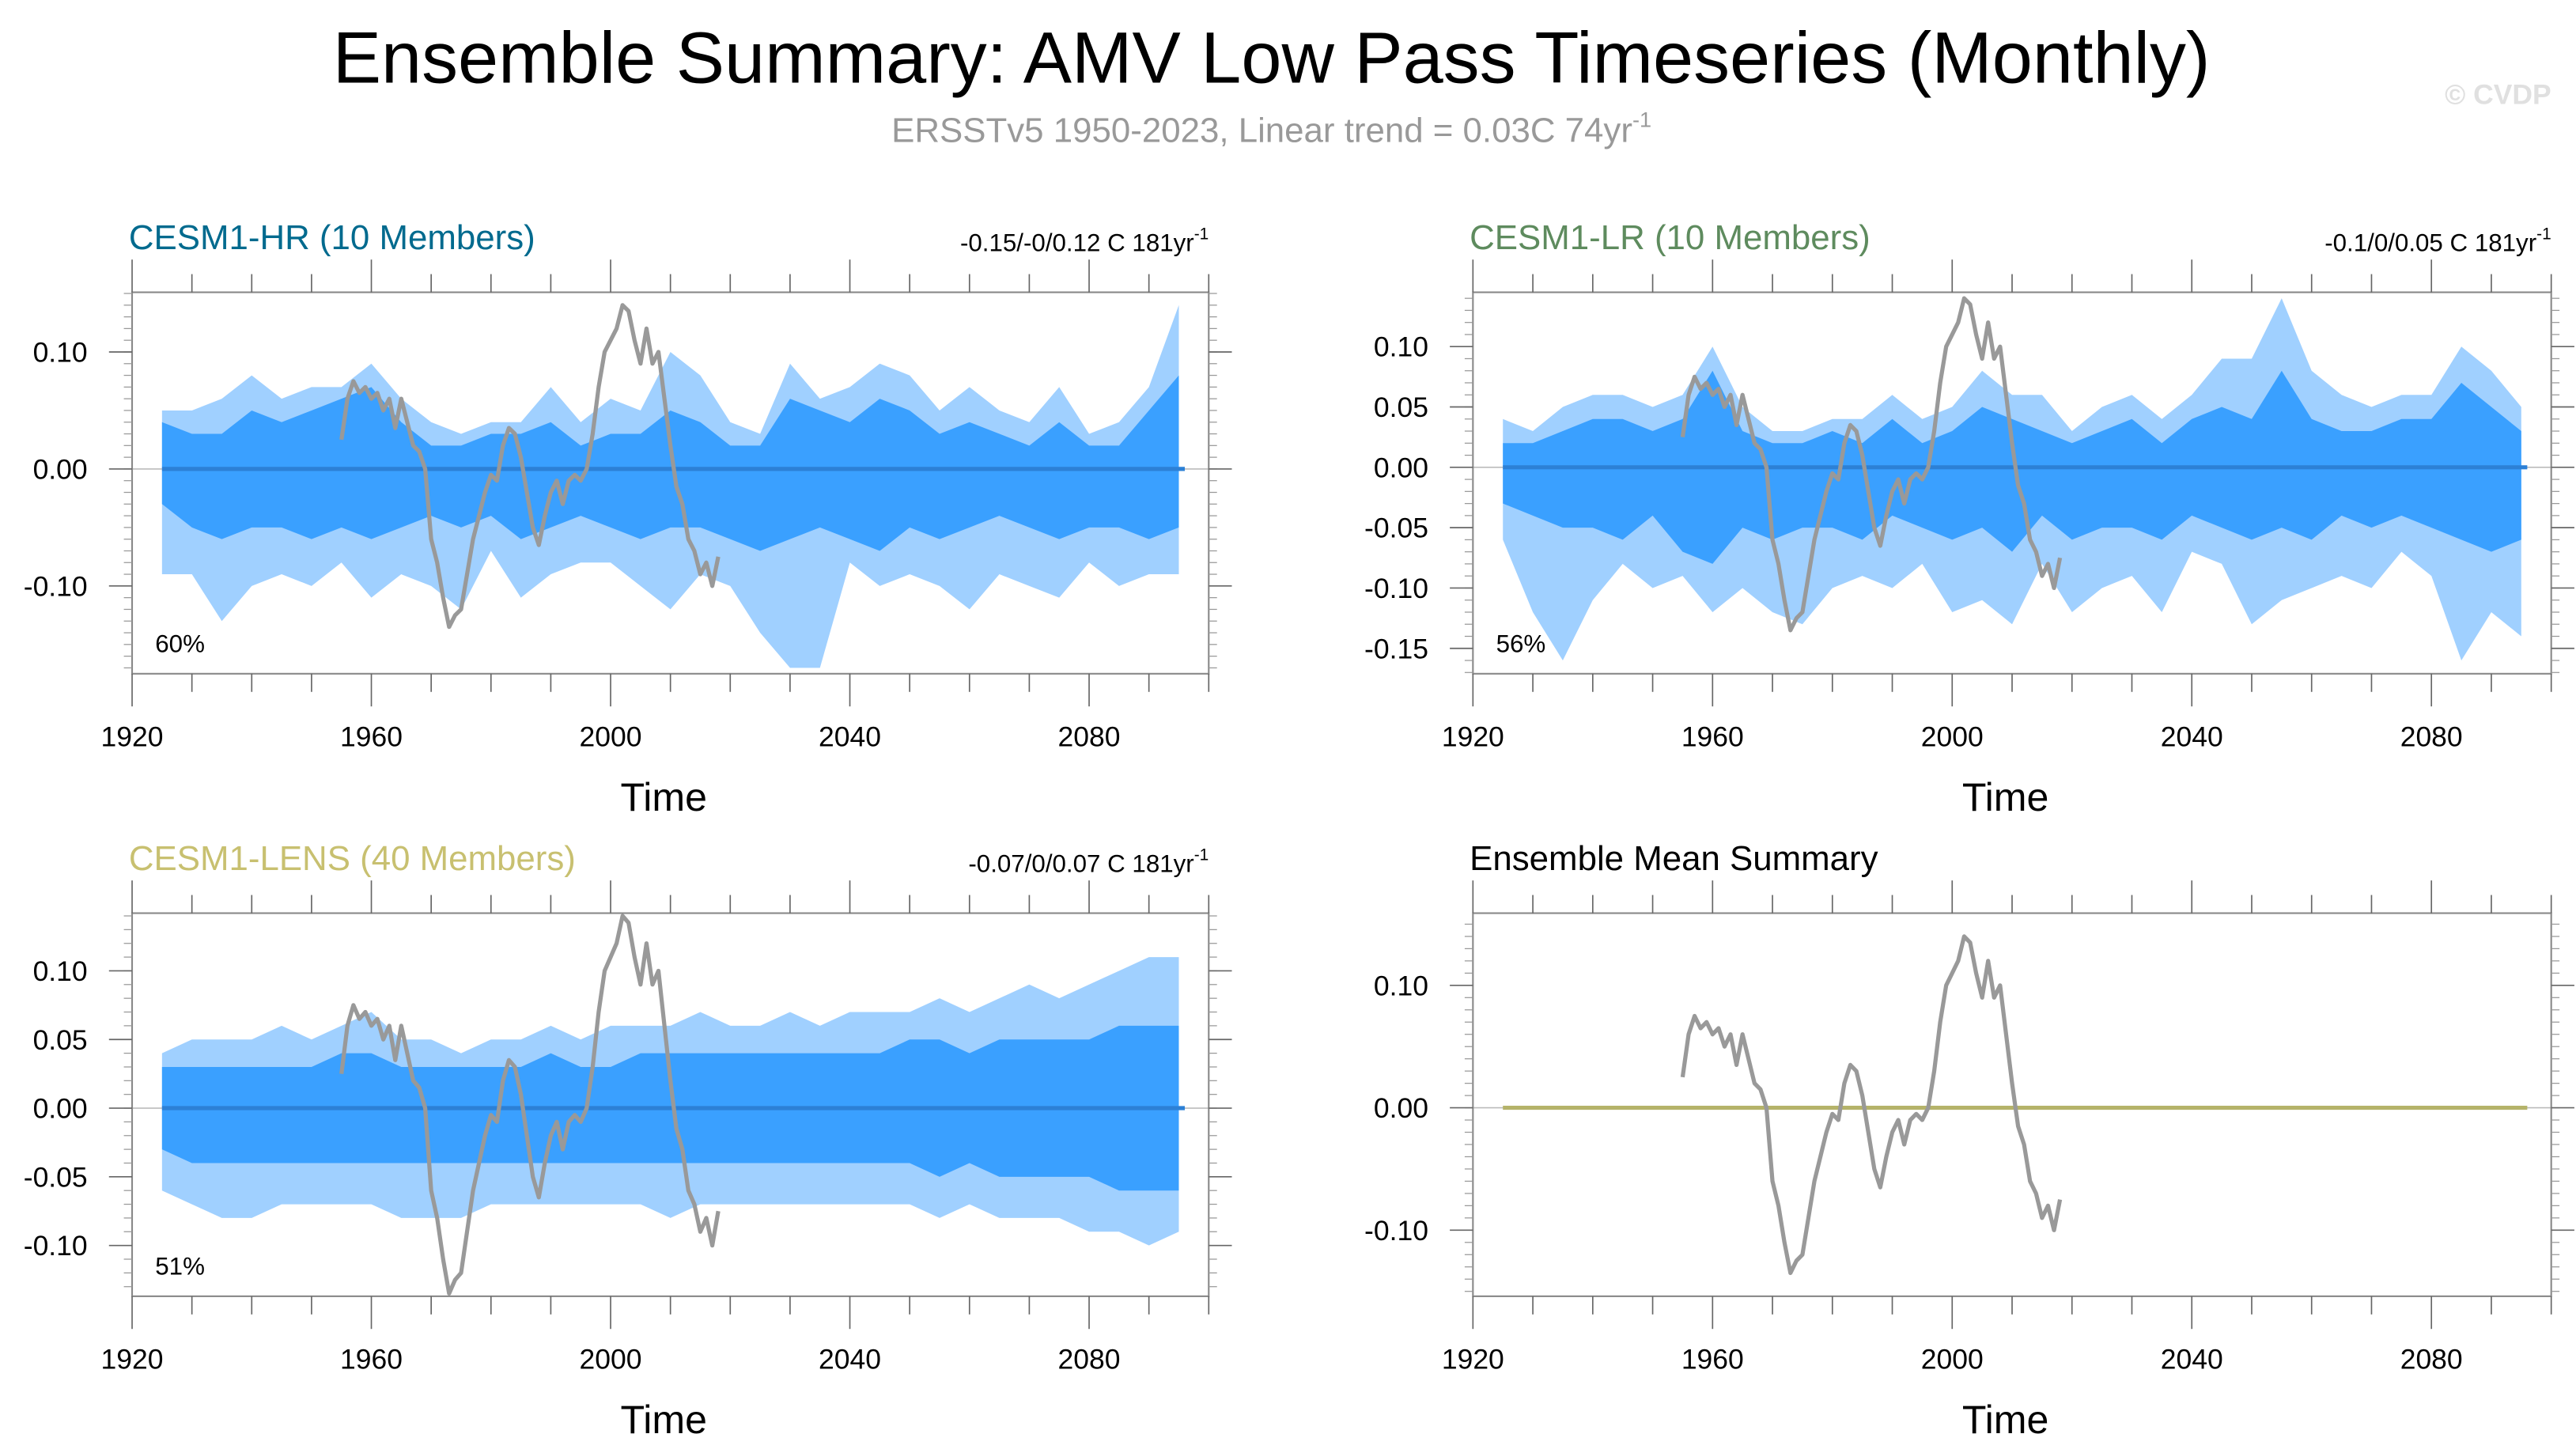 This screenshot has width=2576, height=1449. Describe the element at coordinates (2498, 95) in the screenshot. I see `watermark: © CVDP` at that location.